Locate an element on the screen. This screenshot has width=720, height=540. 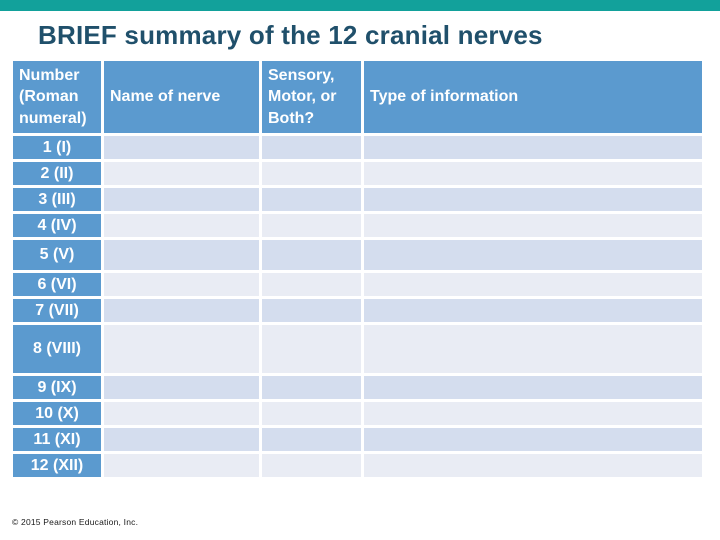
table-row: 9 (IX) is located at coordinates (357, 387).